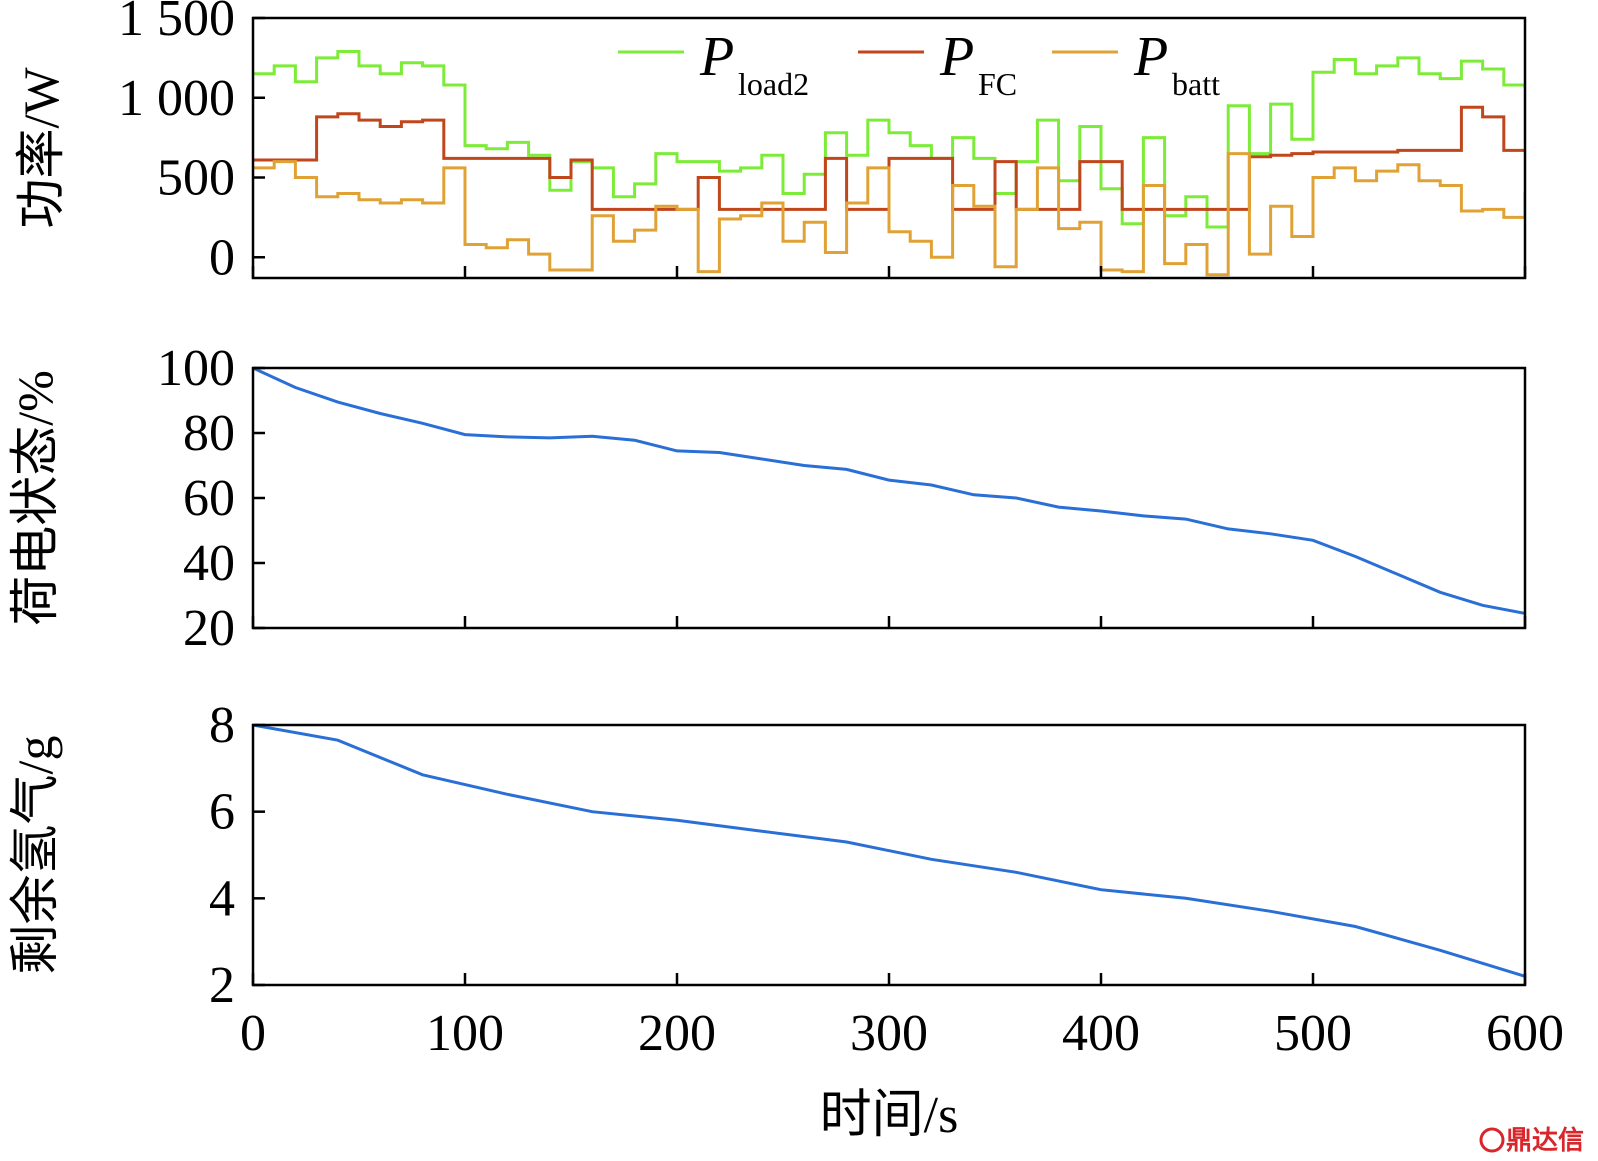 The height and width of the screenshot is (1161, 1598). What do you see at coordinates (956, 57) in the screenshot?
I see `legend-label-fc-main: P` at bounding box center [956, 57].